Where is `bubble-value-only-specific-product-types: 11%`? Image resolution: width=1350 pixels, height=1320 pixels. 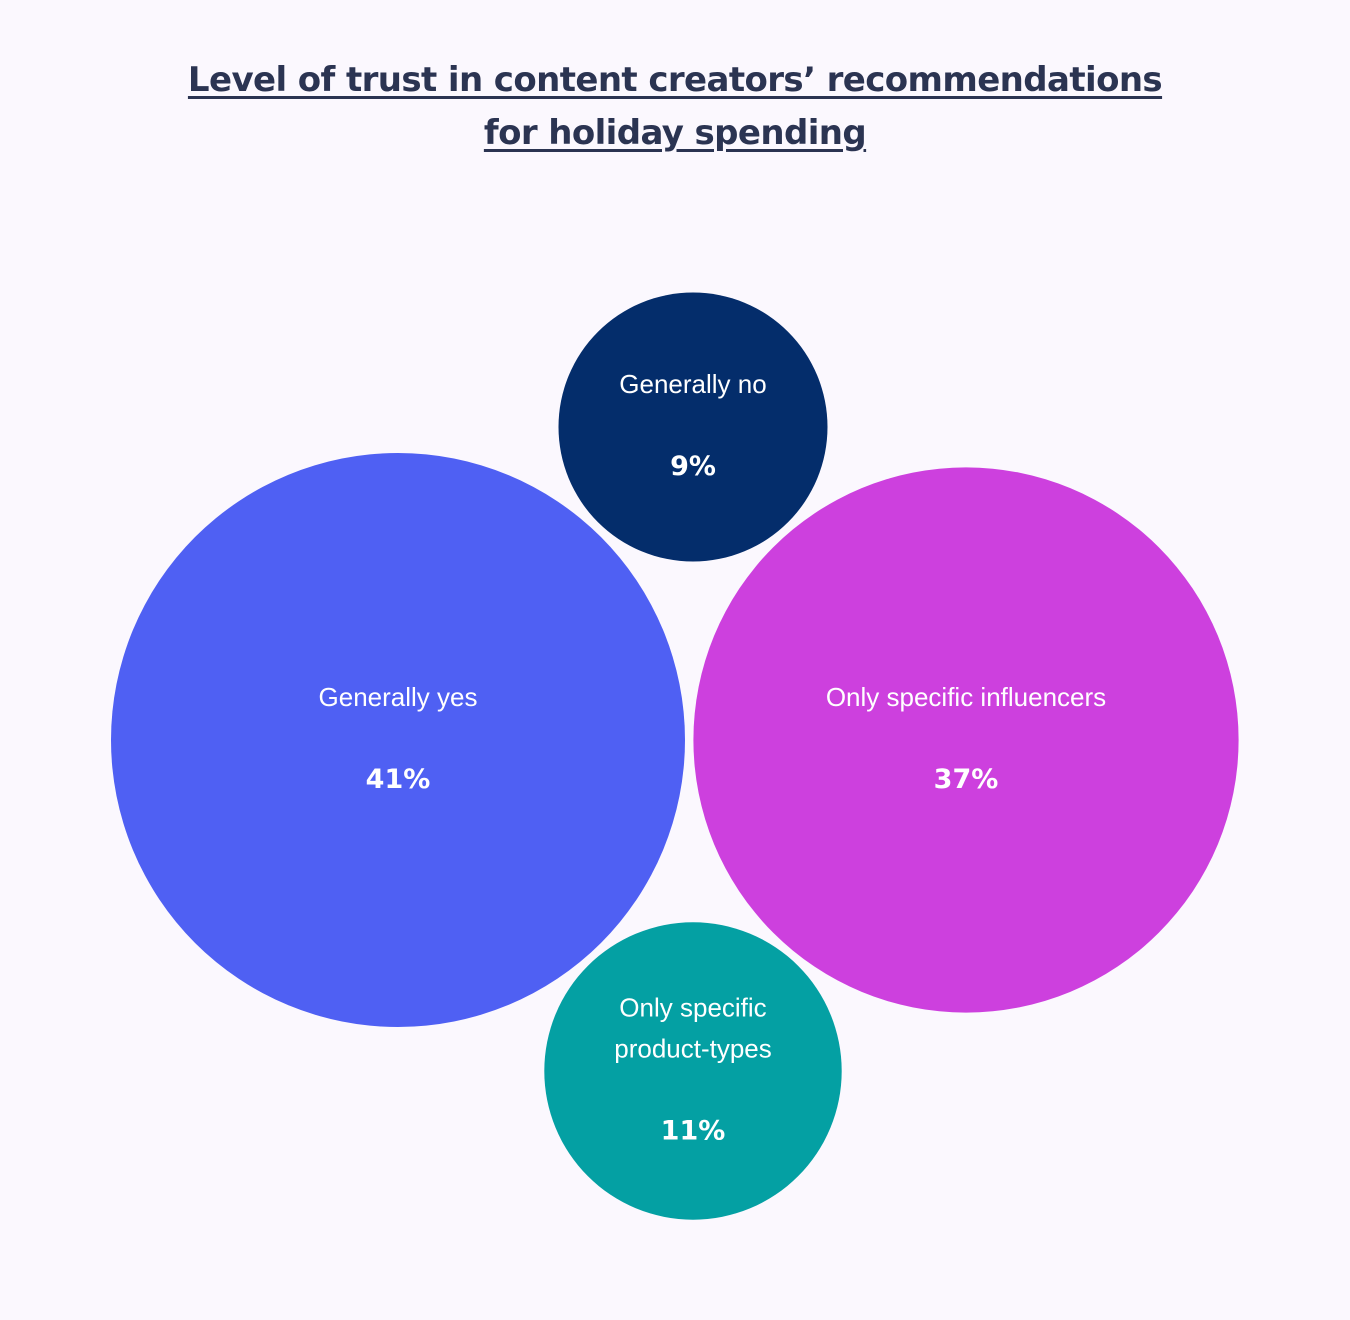
bubble-value-only-specific-product-types: 11% is located at coordinates (693, 1131).